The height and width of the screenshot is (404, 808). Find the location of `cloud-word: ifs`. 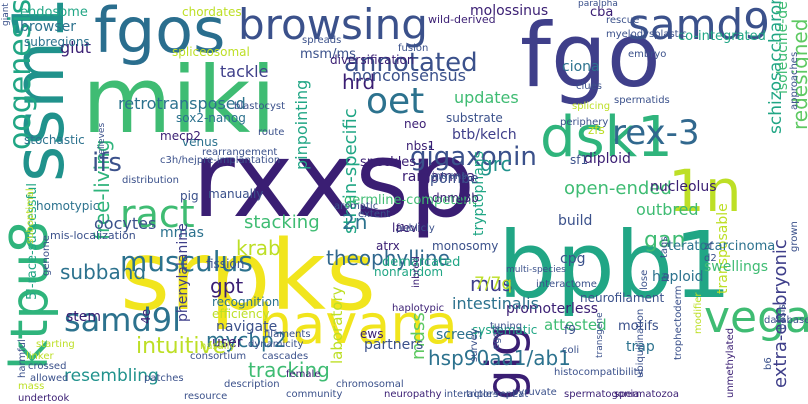

cloud-word: ifs is located at coordinates (107, 163).